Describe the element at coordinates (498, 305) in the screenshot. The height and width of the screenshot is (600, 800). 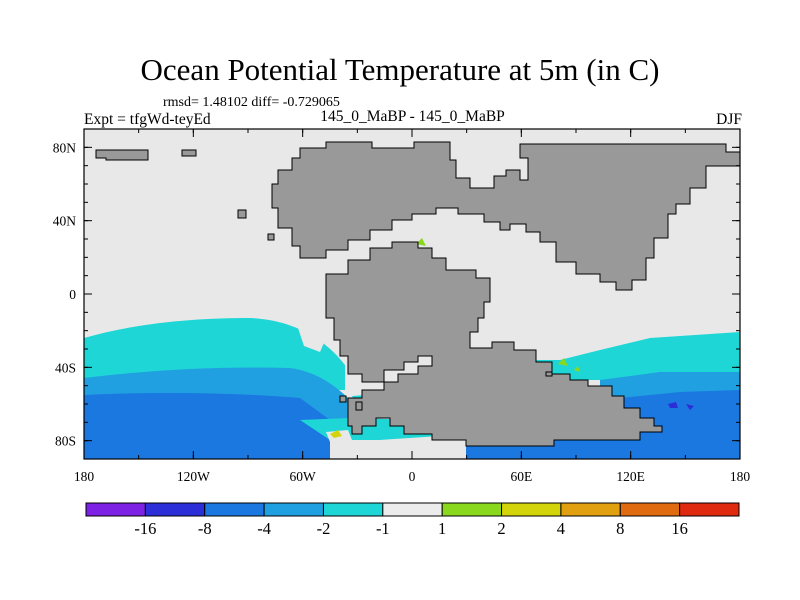
I see `ocean-patch-green` at that location.